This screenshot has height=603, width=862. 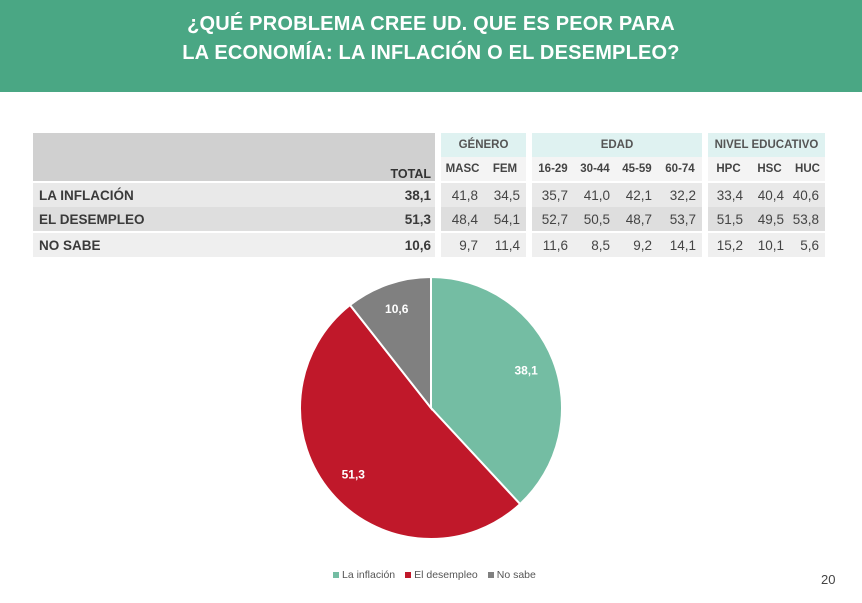 What do you see at coordinates (766, 145) in the screenshot?
I see `group-nivel-educativo: NIVEL EDUCATIVO` at bounding box center [766, 145].